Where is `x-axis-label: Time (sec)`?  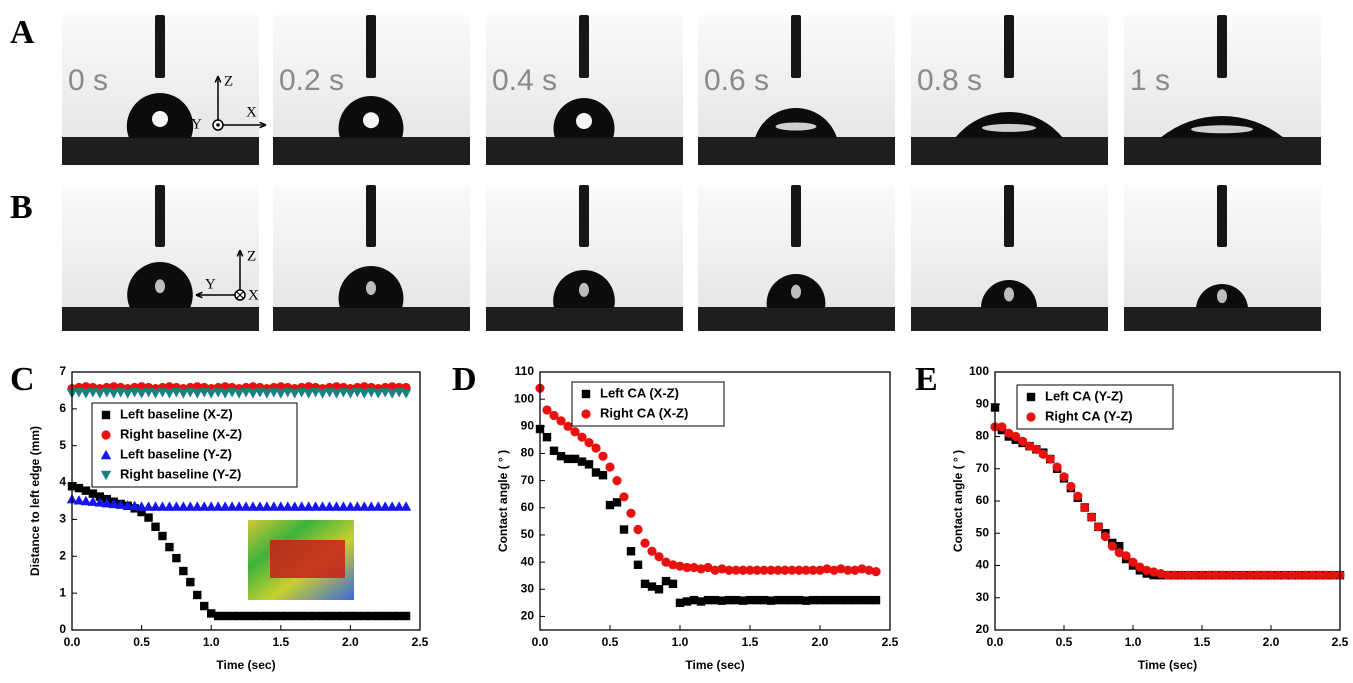 x-axis-label: Time (sec) is located at coordinates (245, 665).